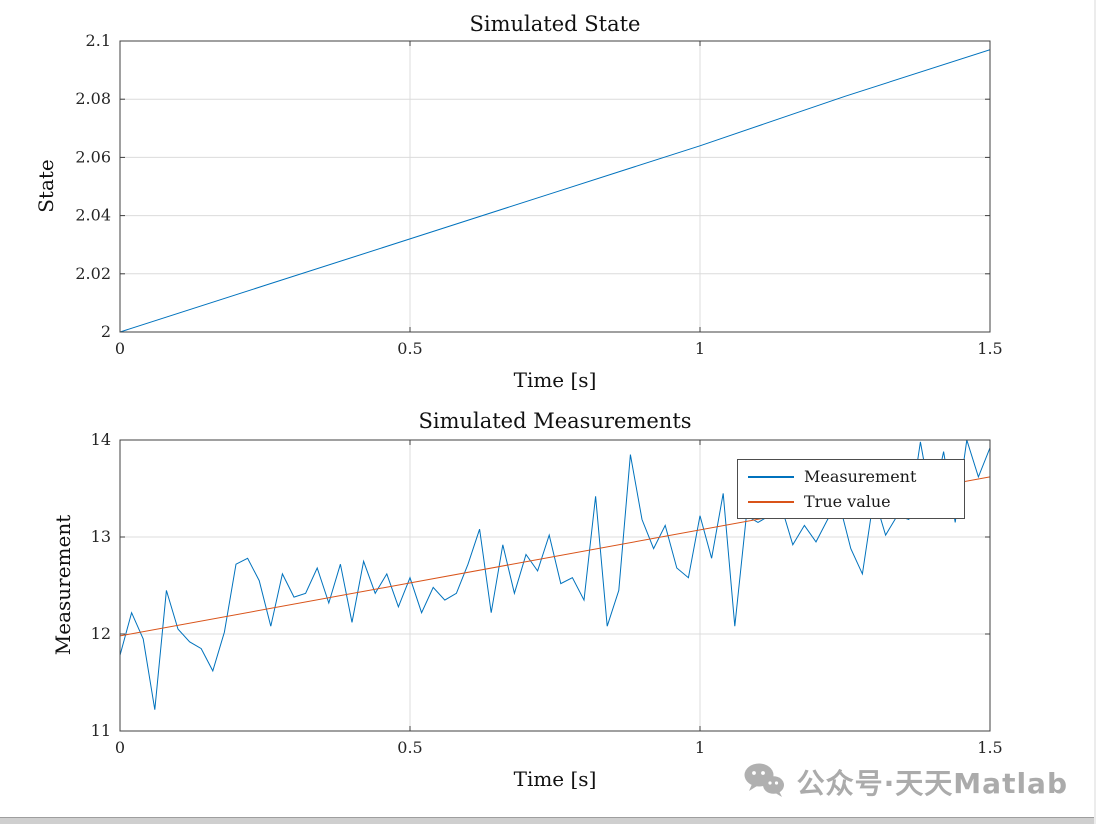 Image resolution: width=1096 pixels, height=824 pixels. I want to click on legend-entry-measurement: Measurement, so click(851, 476).